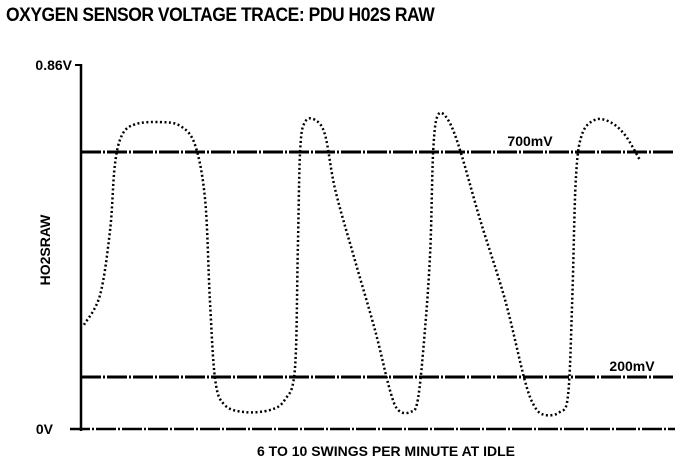 The image size is (688, 466). I want to click on ref-label-200mv: 200mV, so click(632, 366).